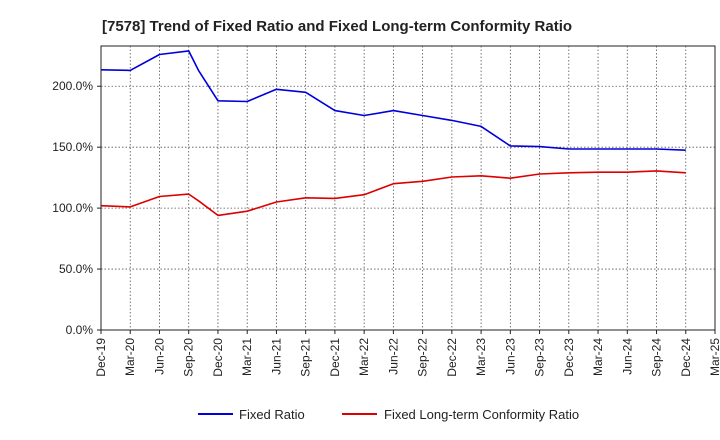  What do you see at coordinates (452, 357) in the screenshot?
I see `x-tick-label: Dec-22` at bounding box center [452, 357].